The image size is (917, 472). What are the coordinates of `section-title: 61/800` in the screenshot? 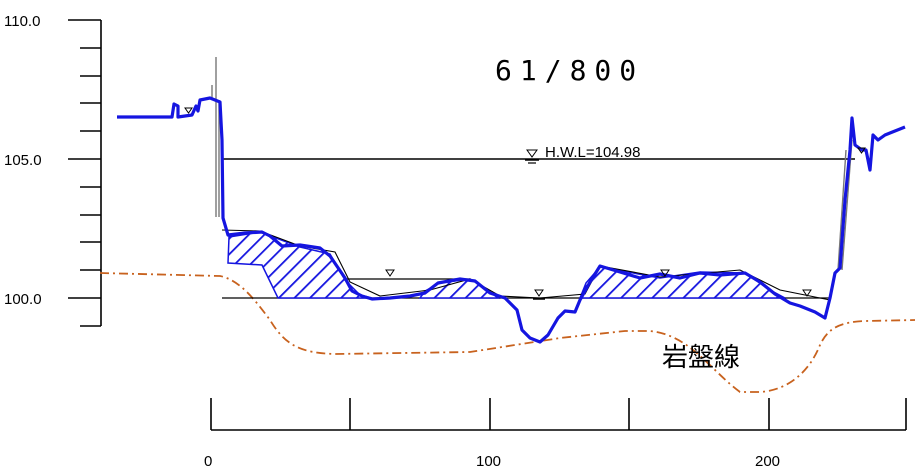 It's located at (569, 70).